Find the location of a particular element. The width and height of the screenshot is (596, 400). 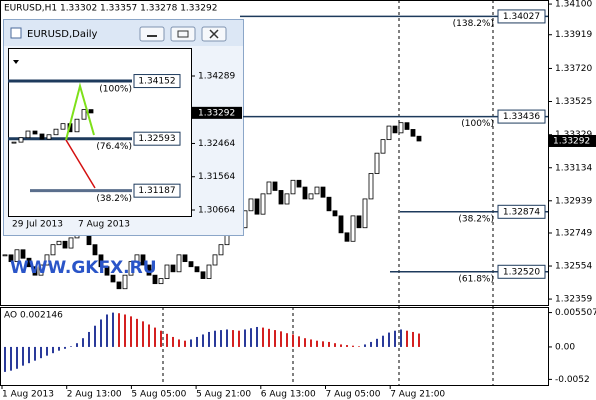

price-tick-label: 1.32749 is located at coordinates (573, 233).